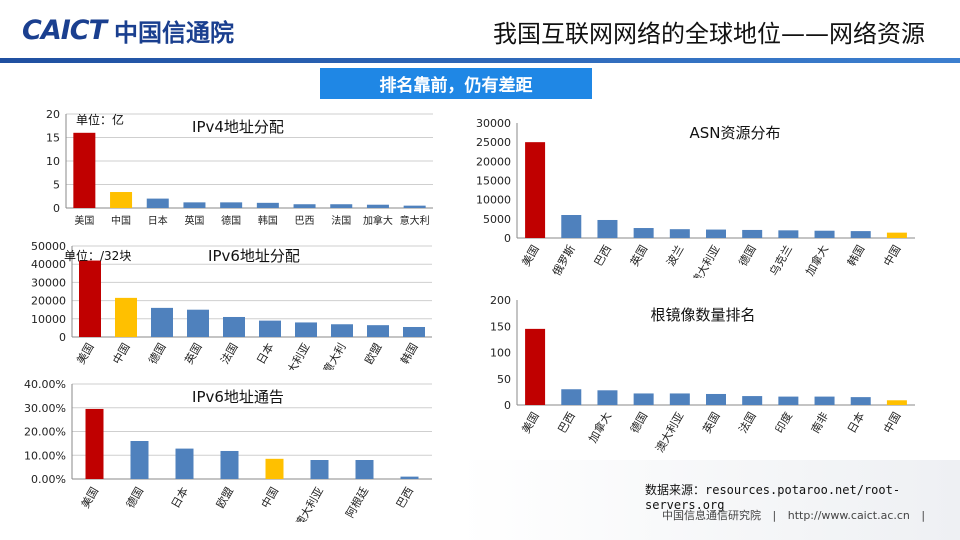  I want to click on logo-en: CAICT, so click(64, 30).